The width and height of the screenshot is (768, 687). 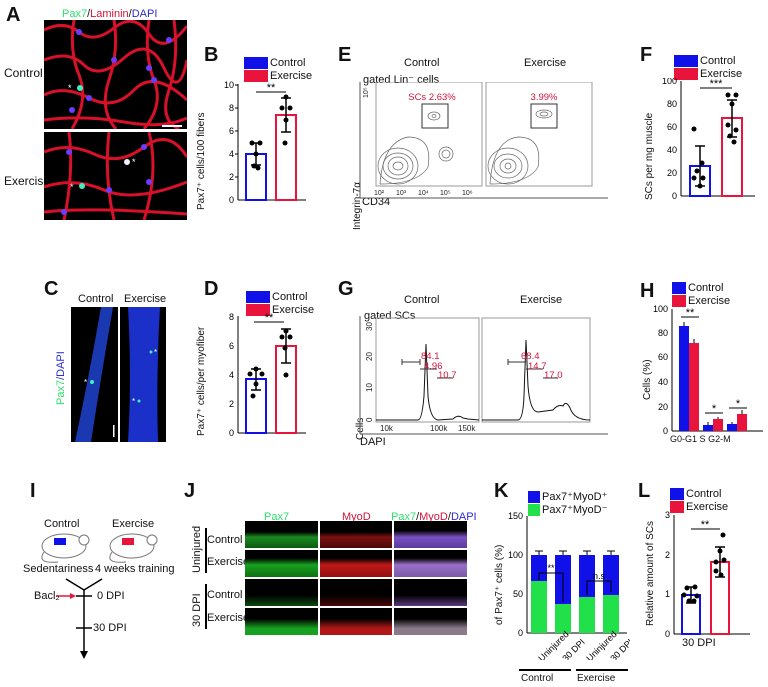 I want to click on g1-control: 84.1, so click(x=430, y=356).